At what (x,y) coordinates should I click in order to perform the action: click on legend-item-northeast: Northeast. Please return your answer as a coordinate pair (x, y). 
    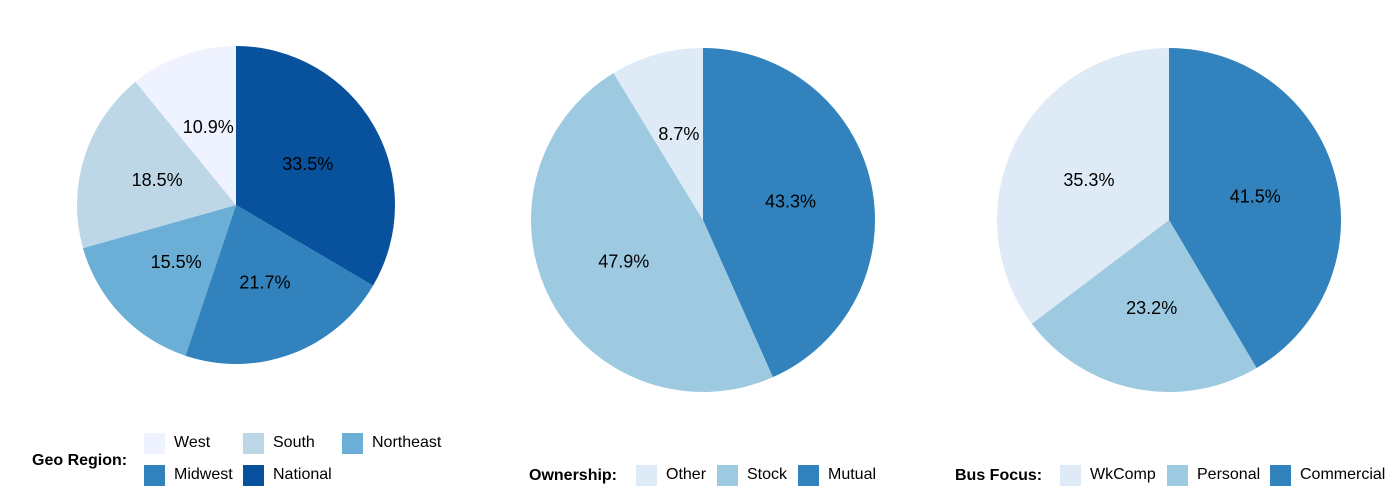
    Looking at the image, I should click on (391, 443).